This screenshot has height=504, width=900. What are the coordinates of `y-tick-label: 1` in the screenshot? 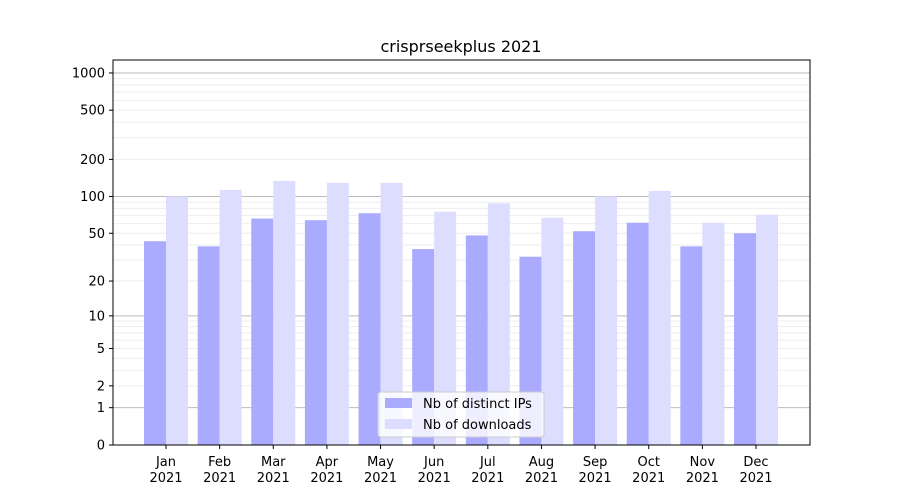 It's located at (101, 408).